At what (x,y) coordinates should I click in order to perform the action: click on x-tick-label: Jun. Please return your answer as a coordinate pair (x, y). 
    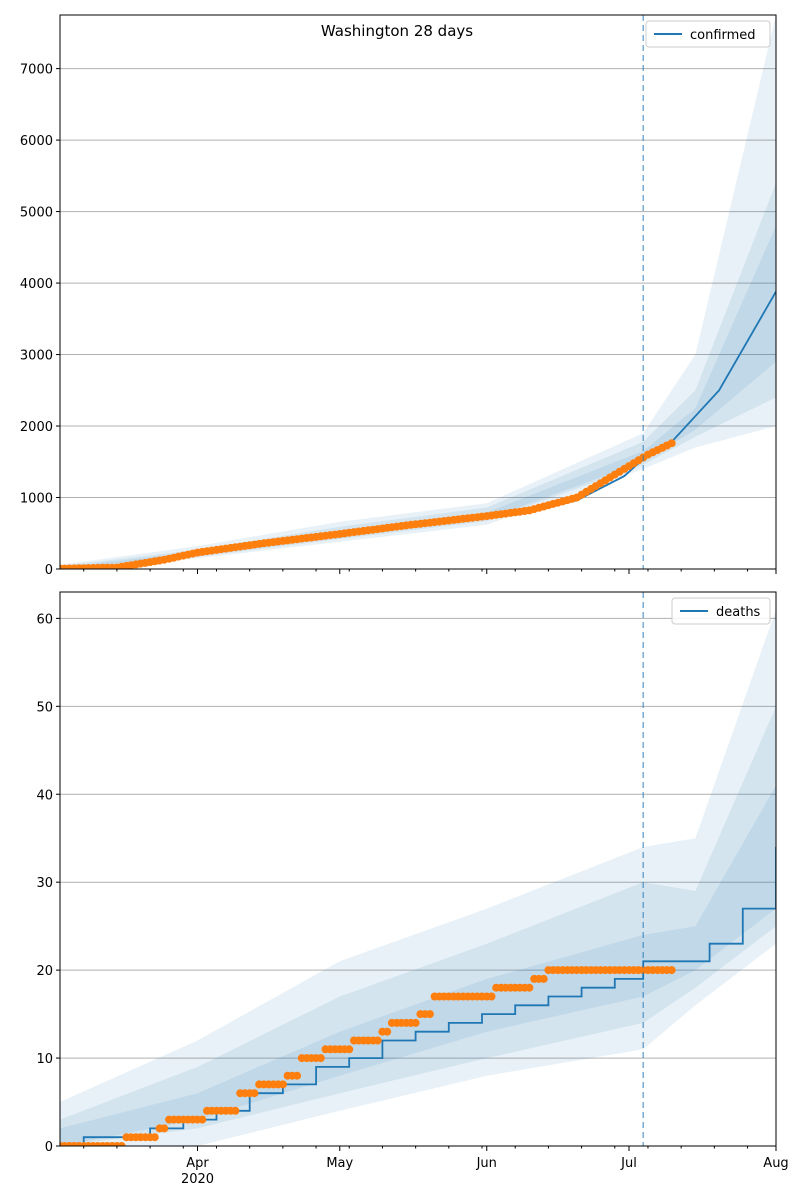
    Looking at the image, I should click on (486, 1163).